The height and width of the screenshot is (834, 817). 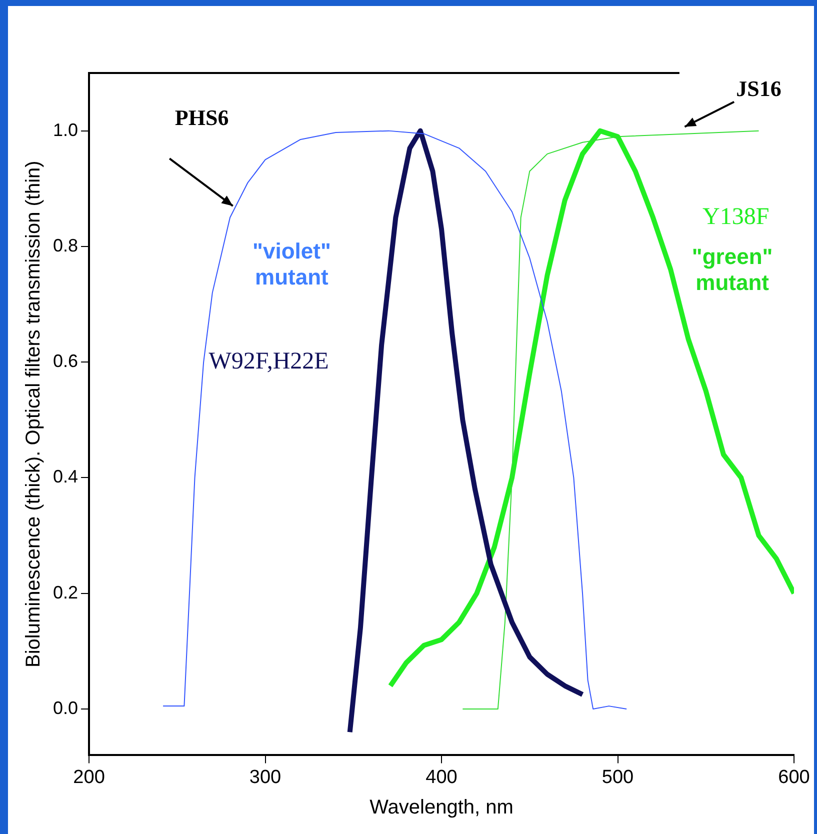 I want to click on y-tick-label: 0.6, so click(x=65, y=361).